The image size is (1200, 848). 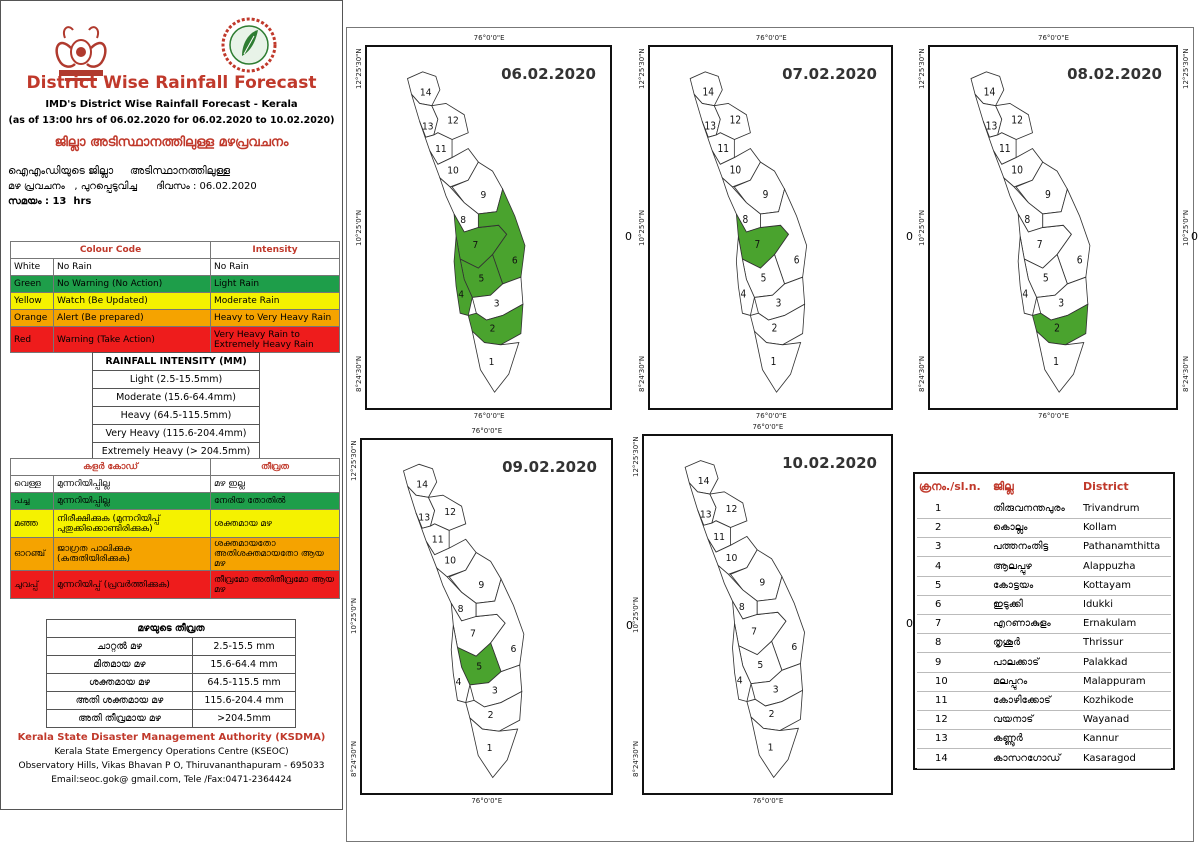 I want to click on district-name-ml: കോട്ടയം, so click(x=1013, y=585).